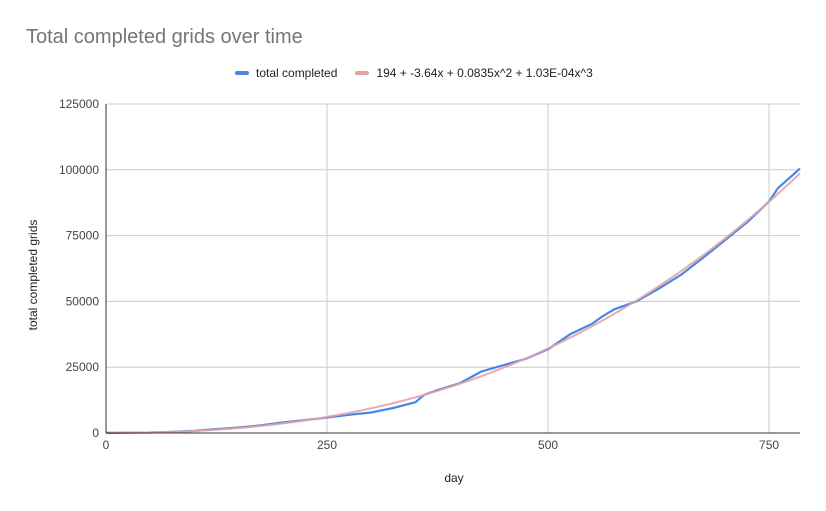  What do you see at coordinates (79, 170) in the screenshot?
I see `y-tick-label: 100000` at bounding box center [79, 170].